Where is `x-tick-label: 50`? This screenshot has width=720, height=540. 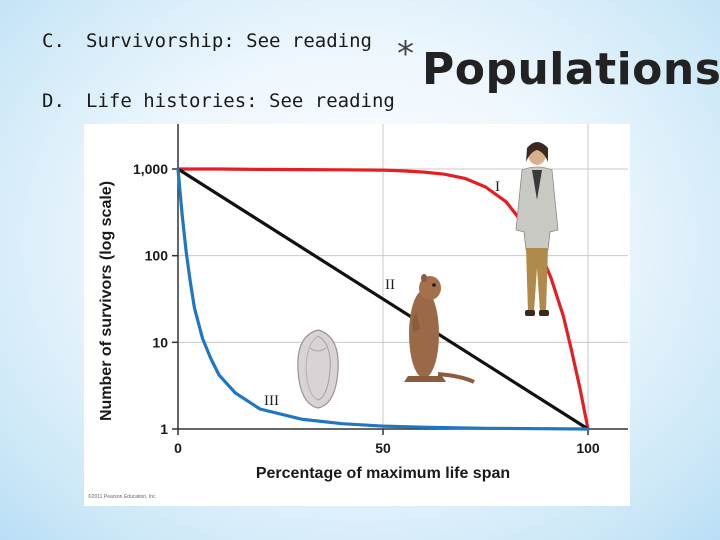 x-tick-label: 50 is located at coordinates (383, 448).